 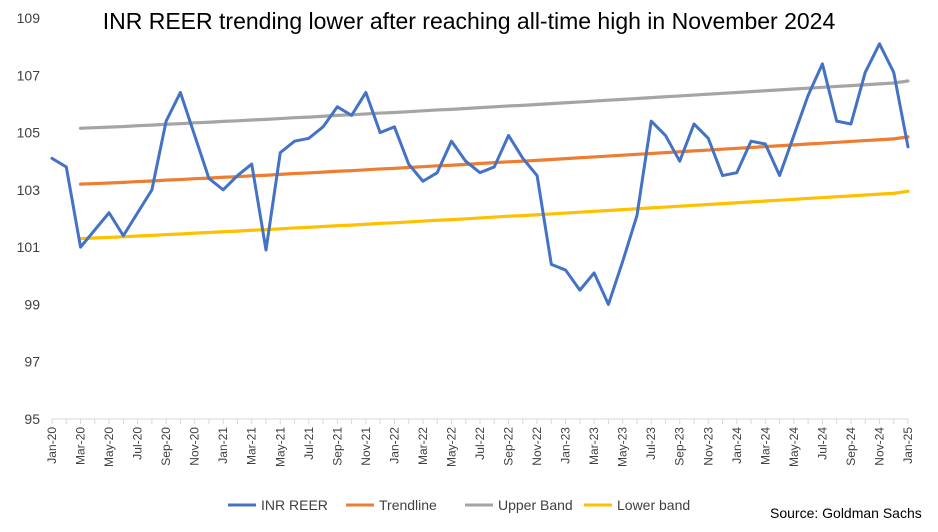 What do you see at coordinates (195, 446) in the screenshot?
I see `x-tick-label: Nov-20` at bounding box center [195, 446].